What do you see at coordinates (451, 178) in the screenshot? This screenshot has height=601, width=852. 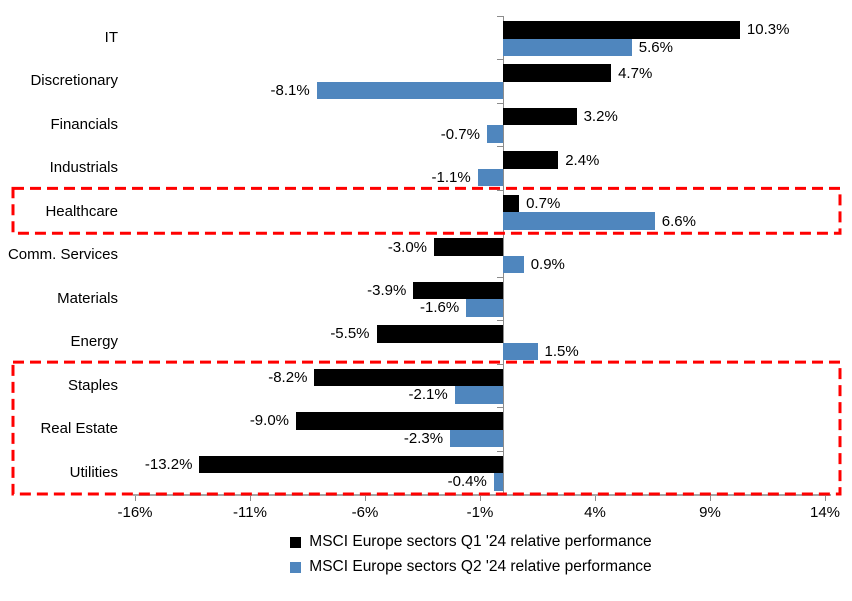 I see `value-label-q2-3: -1.1%` at bounding box center [451, 178].